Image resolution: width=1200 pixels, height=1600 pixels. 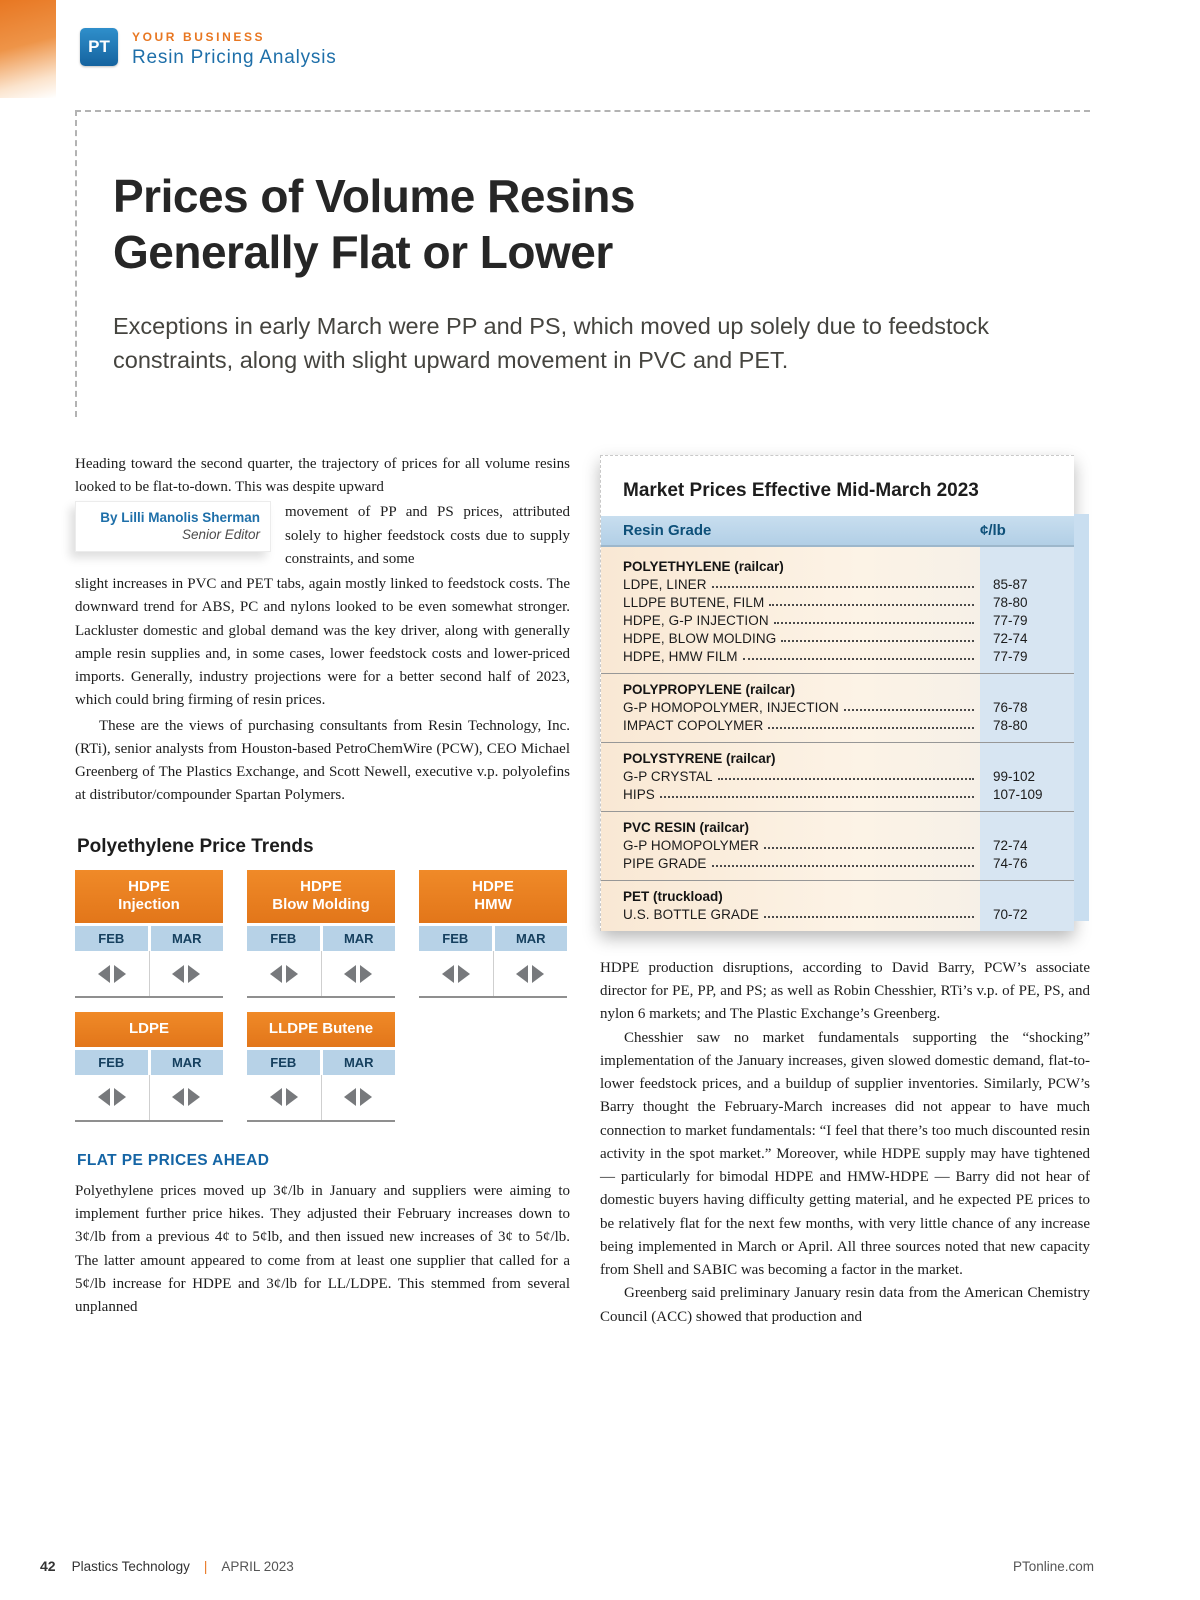 I want to click on price-label: G-P CRYSTAL, so click(x=668, y=777).